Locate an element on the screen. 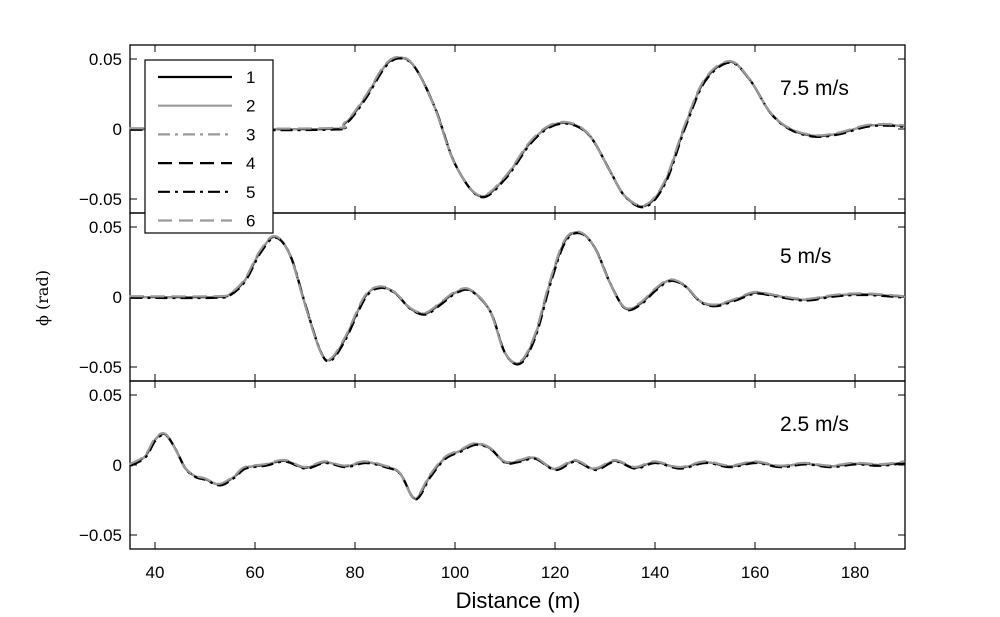  x-tick-label: 180 is located at coordinates (855, 572).